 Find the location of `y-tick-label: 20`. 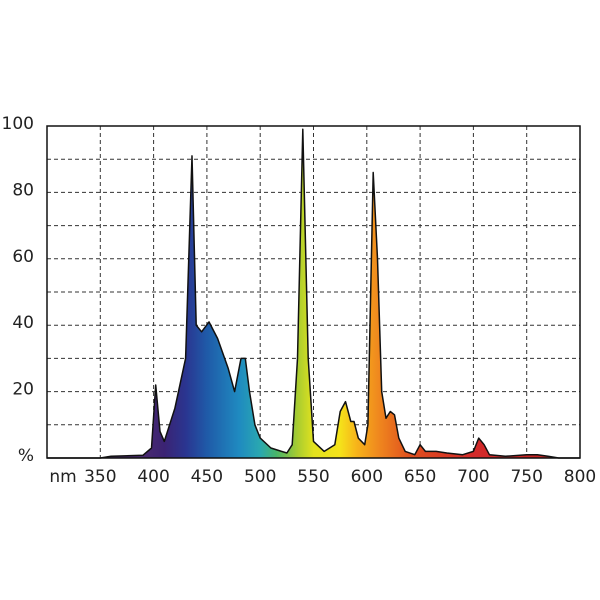

y-tick-label: 20 is located at coordinates (23, 390).